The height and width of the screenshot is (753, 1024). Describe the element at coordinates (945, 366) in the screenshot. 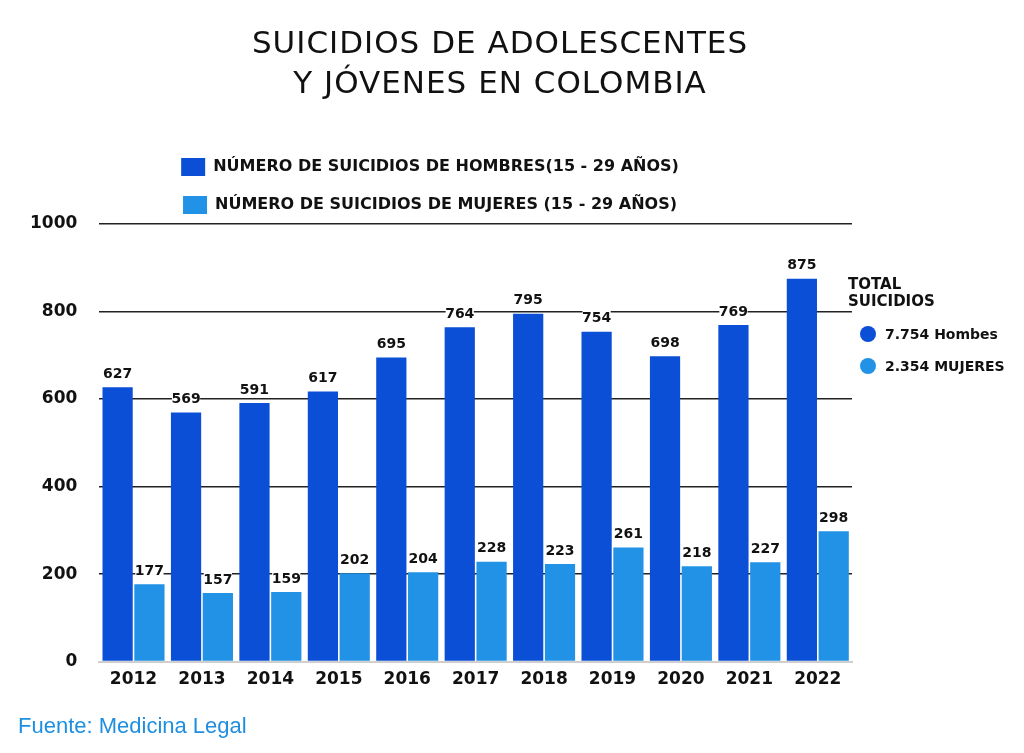

I see `text: 2.354 MUJERES` at that location.